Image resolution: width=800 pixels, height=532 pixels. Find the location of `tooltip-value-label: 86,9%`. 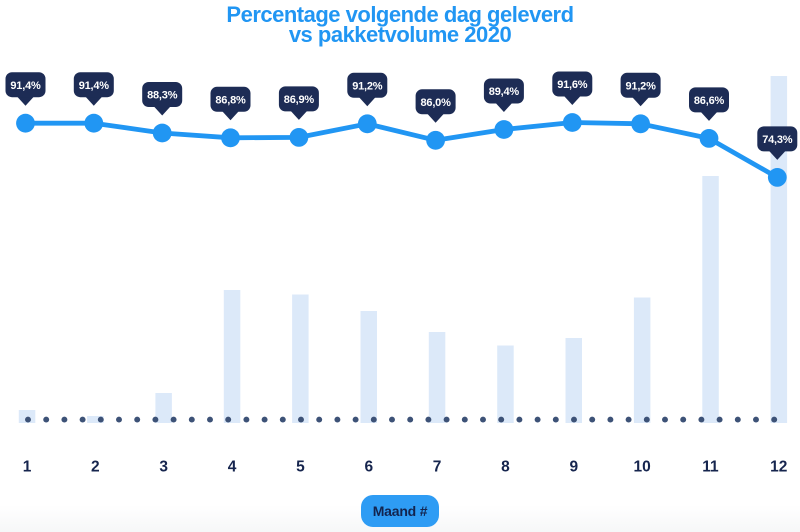

tooltip-value-label: 86,9% is located at coordinates (299, 100).